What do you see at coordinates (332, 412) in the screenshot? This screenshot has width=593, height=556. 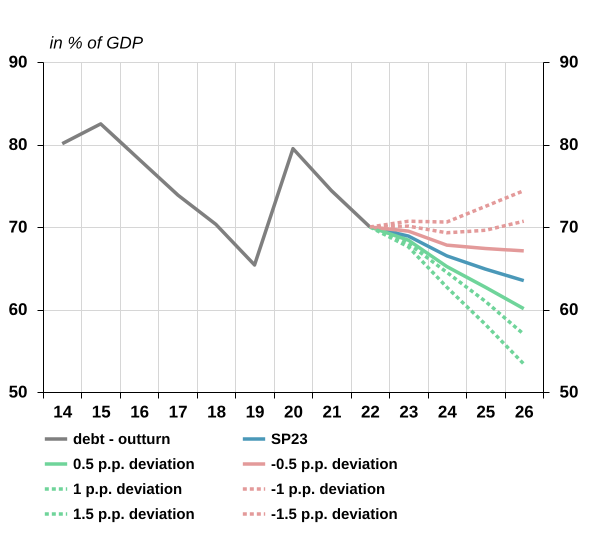 I see `x-tick-label: 21` at bounding box center [332, 412].